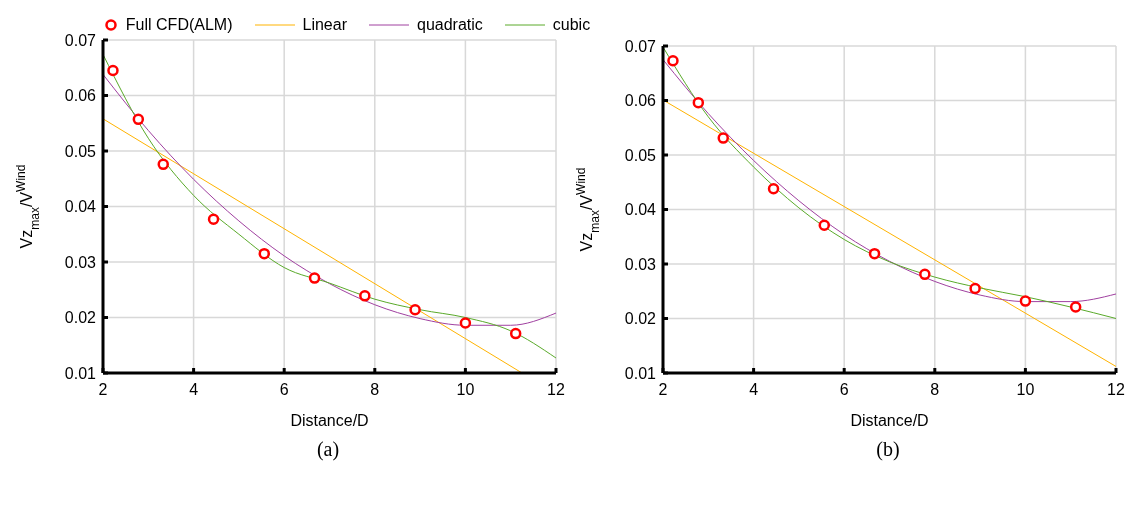  What do you see at coordinates (324, 25) in the screenshot?
I see `legend-label: Linear` at bounding box center [324, 25].